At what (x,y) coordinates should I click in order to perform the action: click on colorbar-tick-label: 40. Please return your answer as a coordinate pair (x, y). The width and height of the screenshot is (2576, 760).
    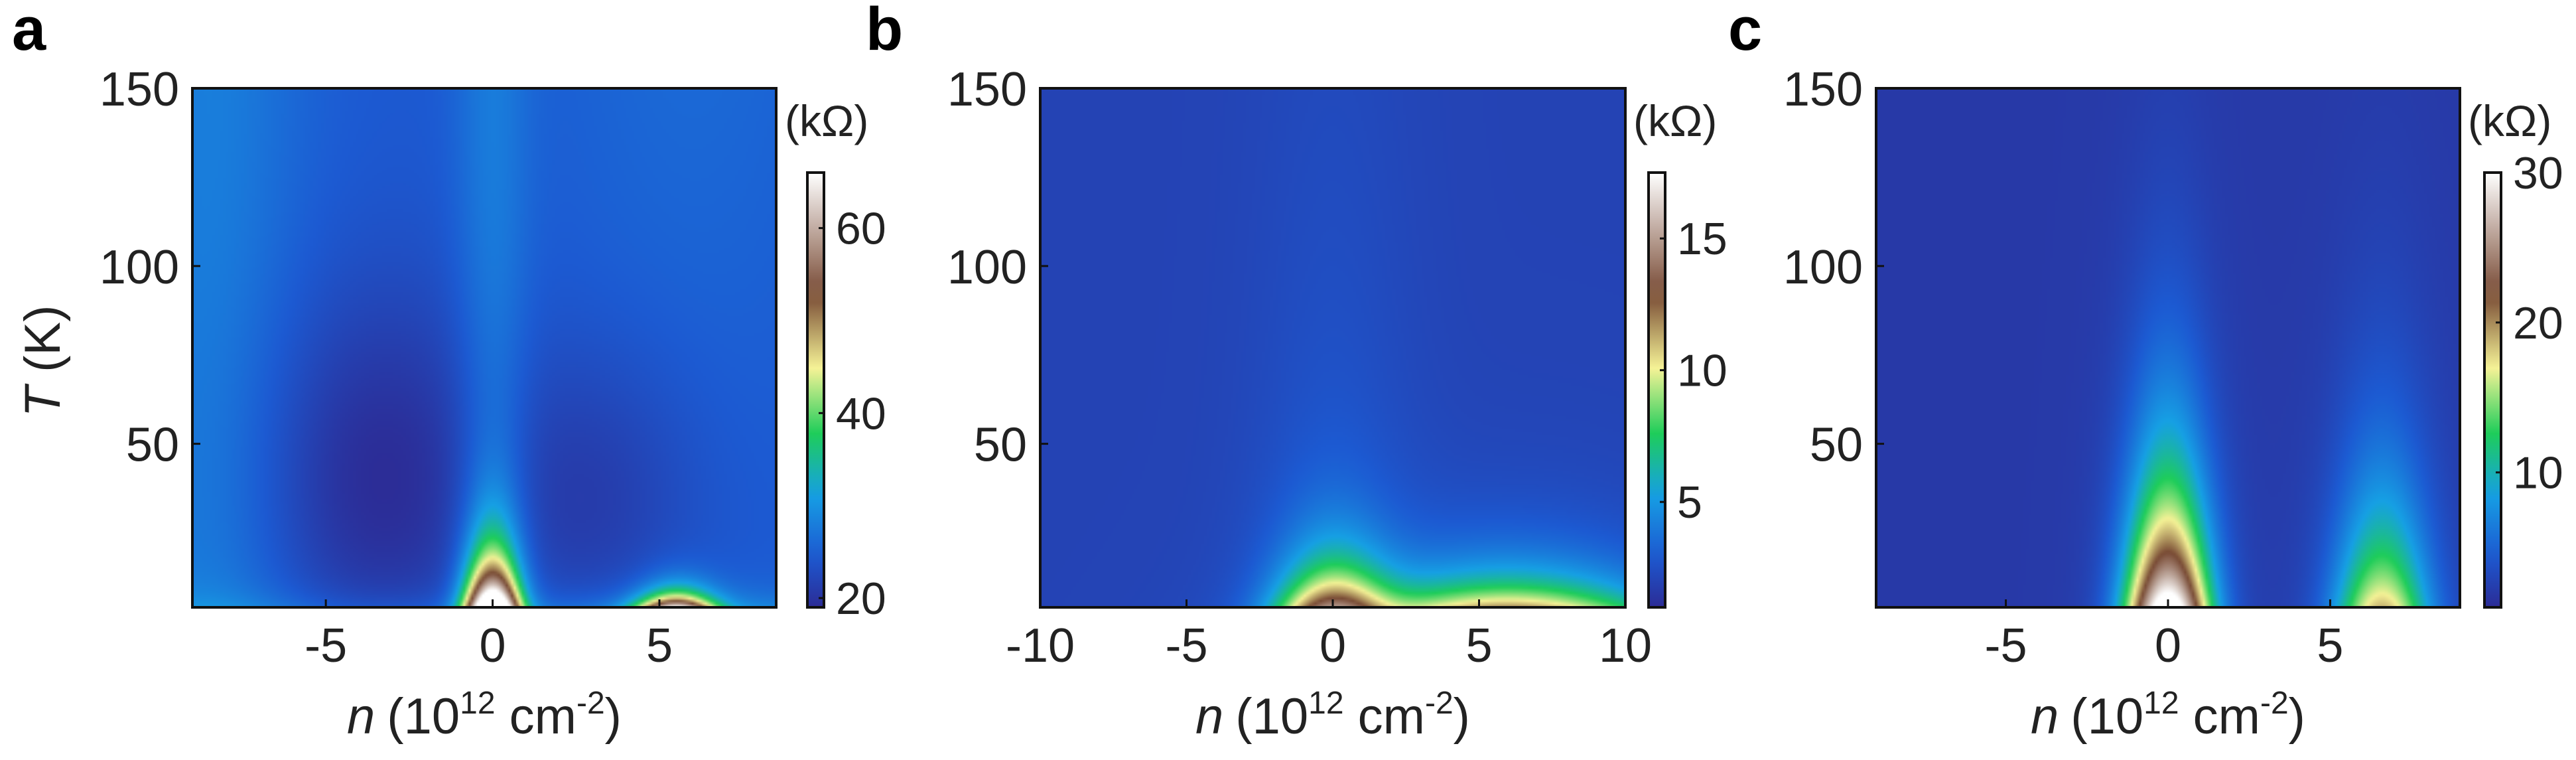
    Looking at the image, I should click on (861, 413).